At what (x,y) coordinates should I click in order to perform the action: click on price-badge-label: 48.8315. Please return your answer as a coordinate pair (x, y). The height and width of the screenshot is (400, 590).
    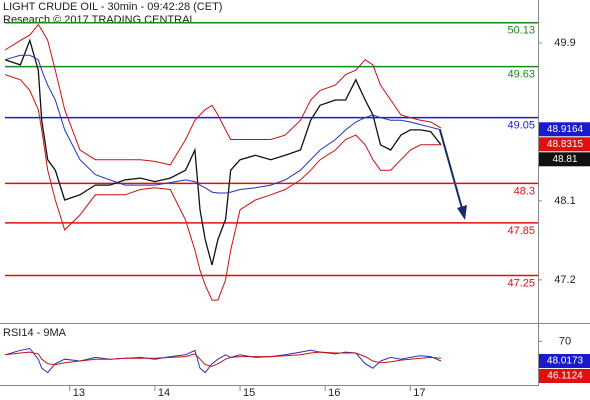
    Looking at the image, I should click on (565, 144).